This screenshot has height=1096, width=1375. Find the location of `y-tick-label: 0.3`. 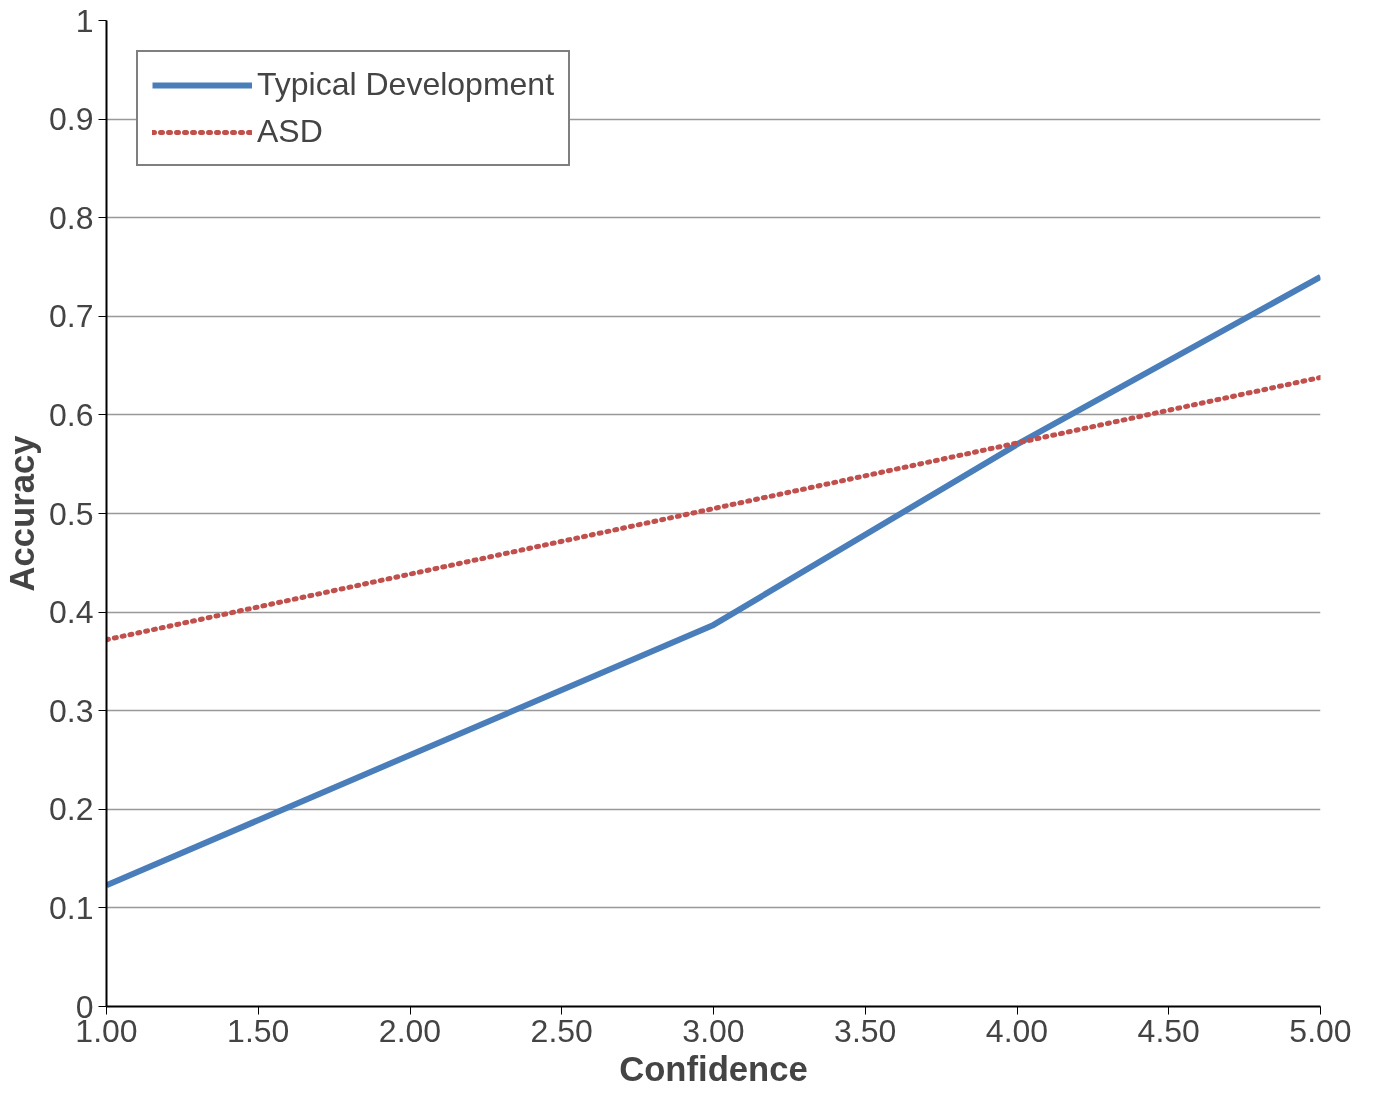

y-tick-label: 0.3 is located at coordinates (71, 710).